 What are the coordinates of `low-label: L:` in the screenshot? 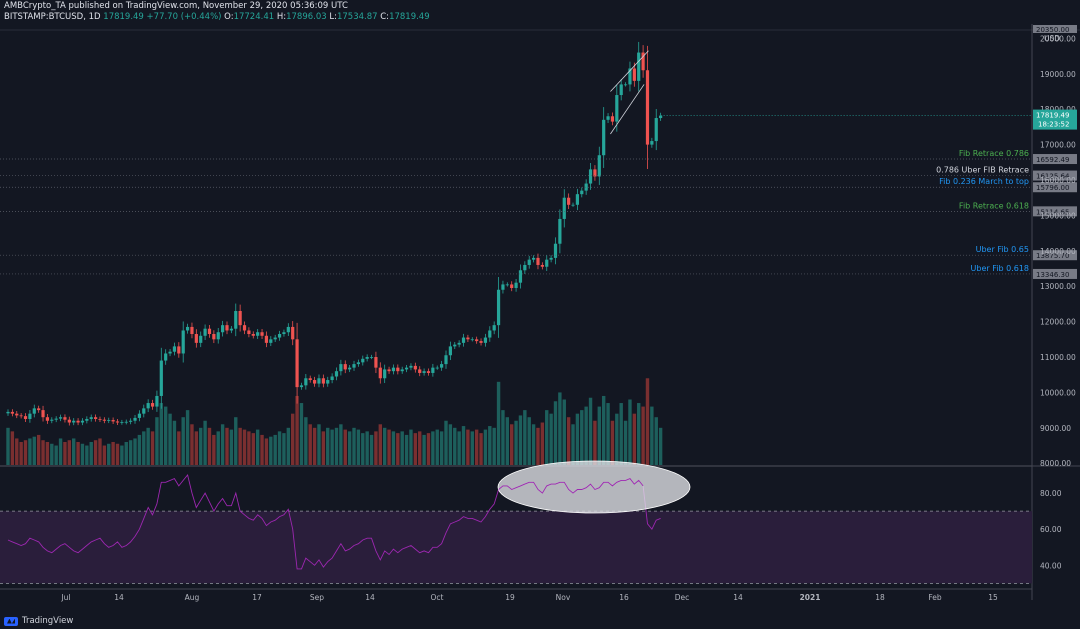 It's located at (333, 17).